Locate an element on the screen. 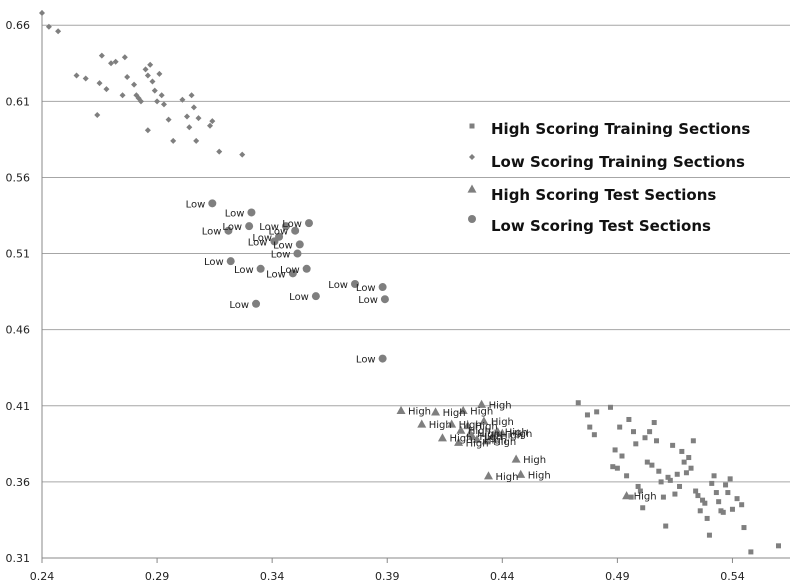 The width and height of the screenshot is (798, 586). x-tick-label: 0.54 is located at coordinates (732, 576).